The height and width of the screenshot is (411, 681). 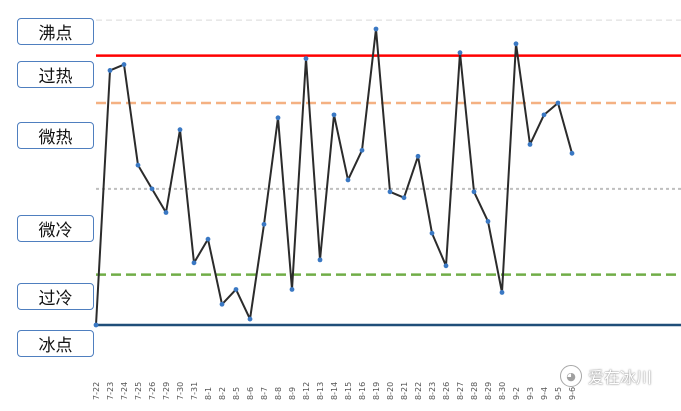 What do you see at coordinates (55, 31) in the screenshot?
I see `level-label-boil: 沸点` at bounding box center [55, 31].